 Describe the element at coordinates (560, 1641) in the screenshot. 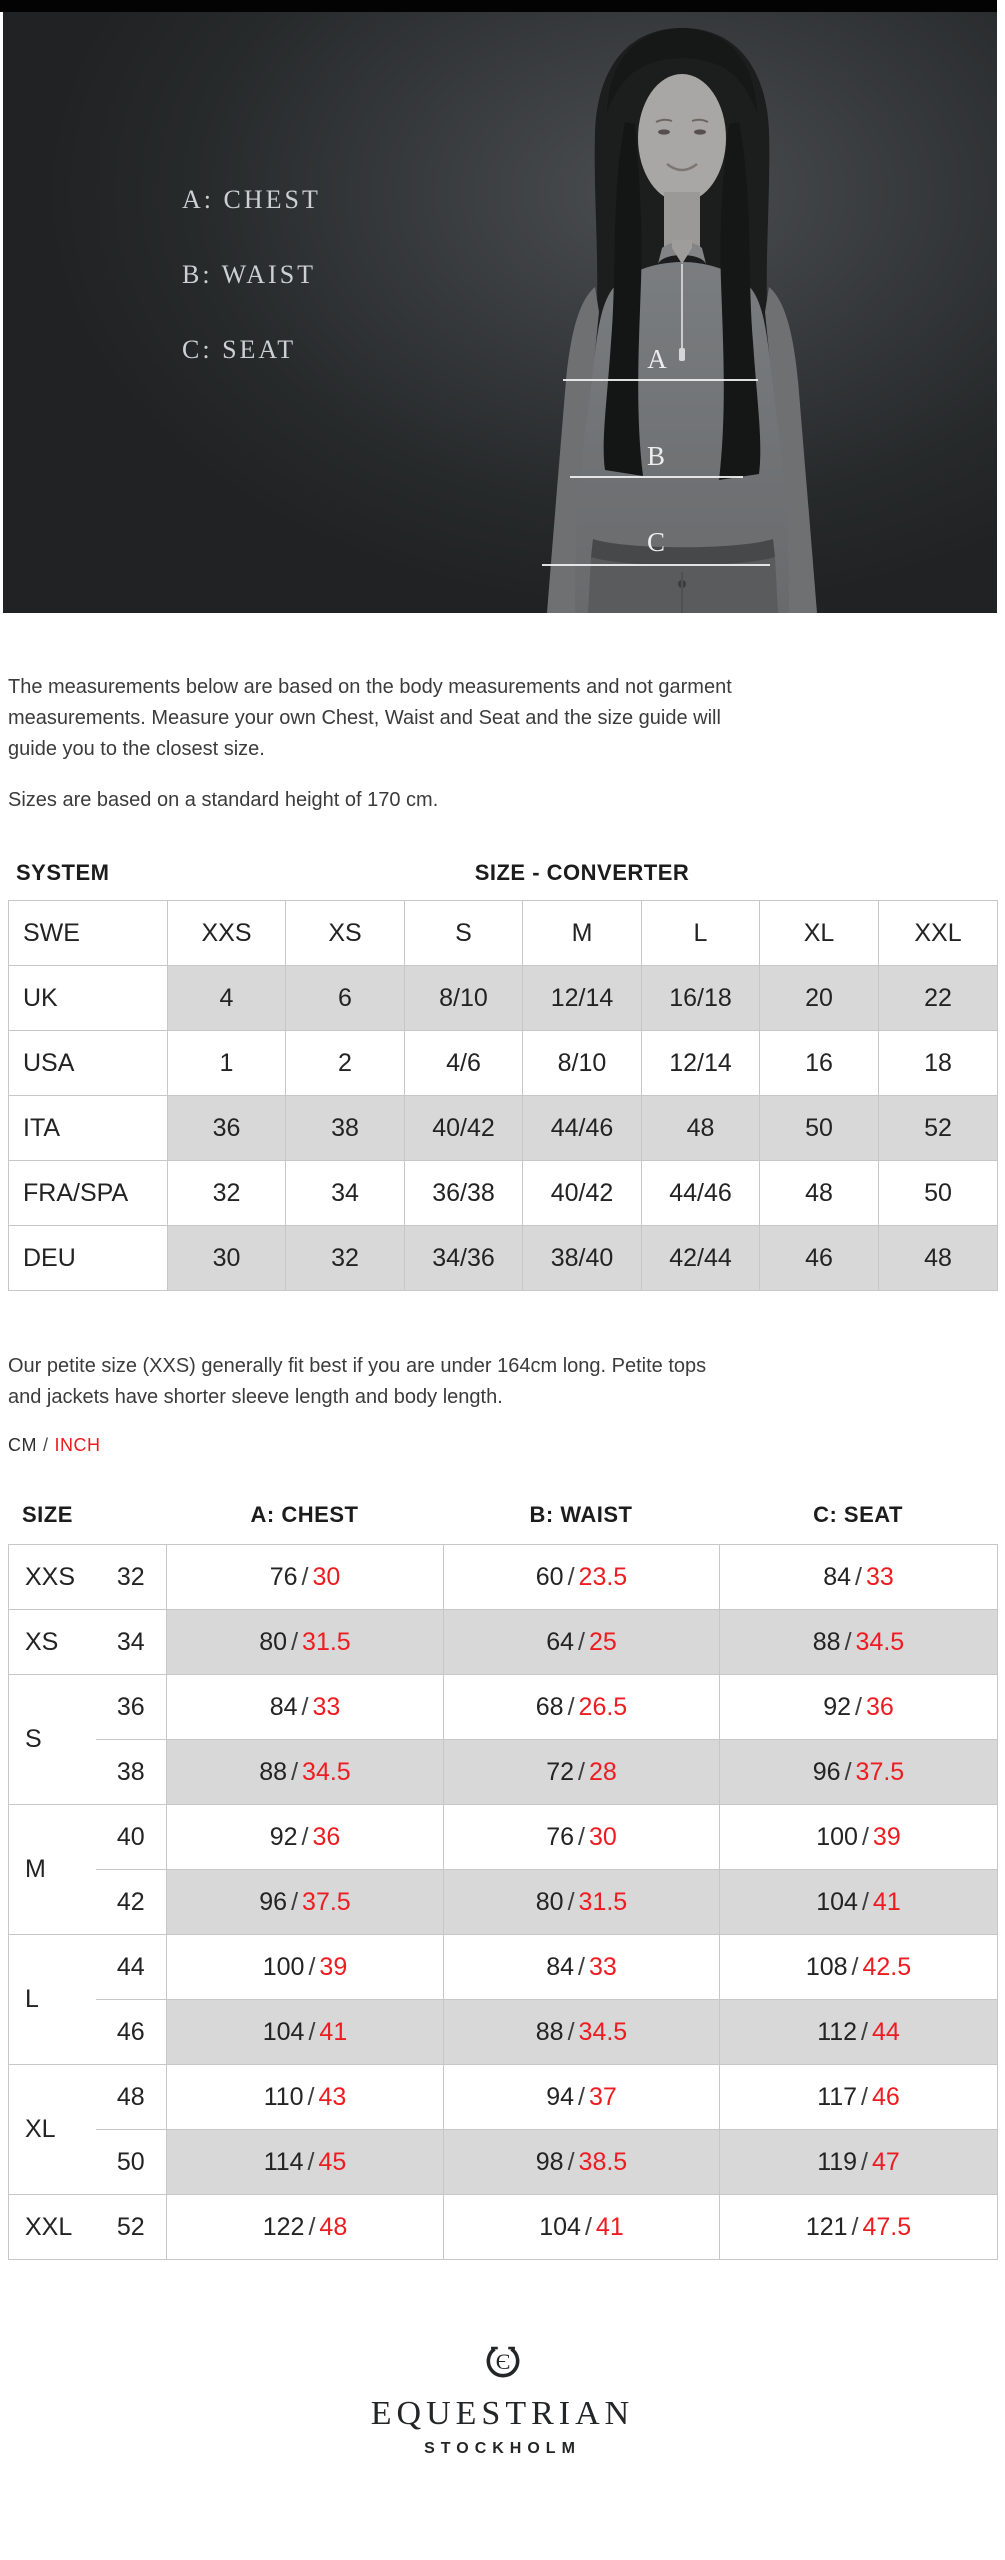

I see `cm-value: 64` at that location.